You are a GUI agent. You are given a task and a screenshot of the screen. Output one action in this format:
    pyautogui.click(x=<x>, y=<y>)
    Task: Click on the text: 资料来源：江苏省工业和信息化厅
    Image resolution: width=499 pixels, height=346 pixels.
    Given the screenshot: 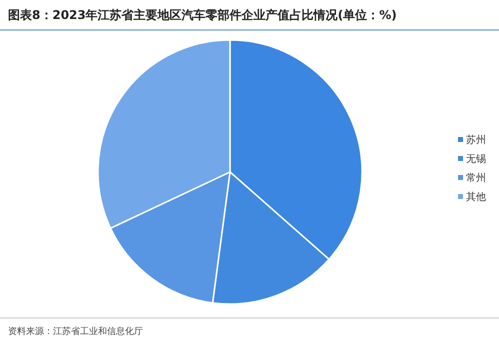 What is the action you would take?
    pyautogui.click(x=75, y=331)
    